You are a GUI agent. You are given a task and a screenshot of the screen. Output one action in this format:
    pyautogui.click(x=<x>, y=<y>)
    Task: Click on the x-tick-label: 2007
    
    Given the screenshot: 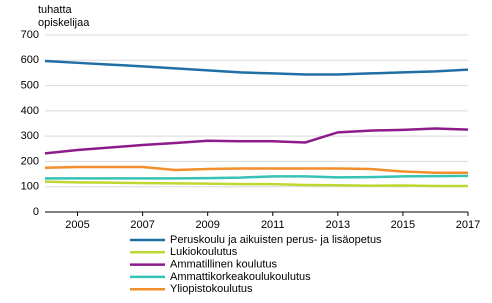 What is the action you would take?
    pyautogui.click(x=142, y=225)
    